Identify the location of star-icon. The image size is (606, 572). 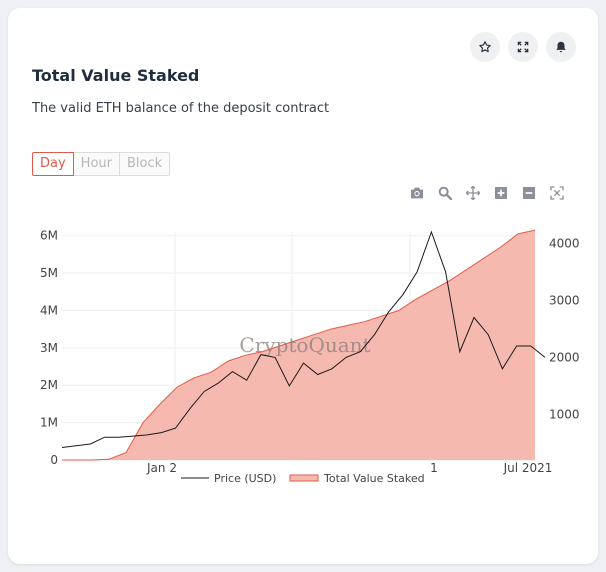
(485, 47).